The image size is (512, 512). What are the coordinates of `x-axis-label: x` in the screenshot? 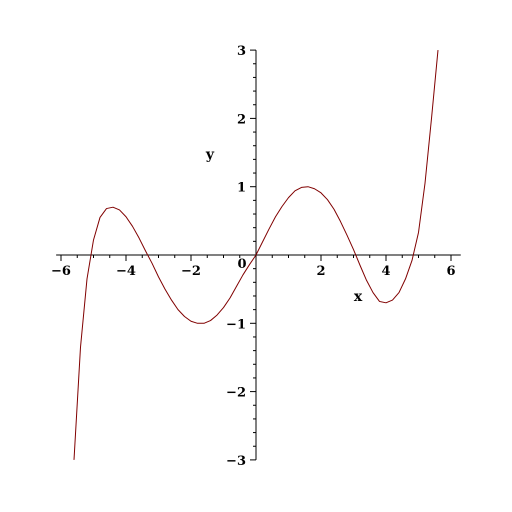 It's located at (358, 297).